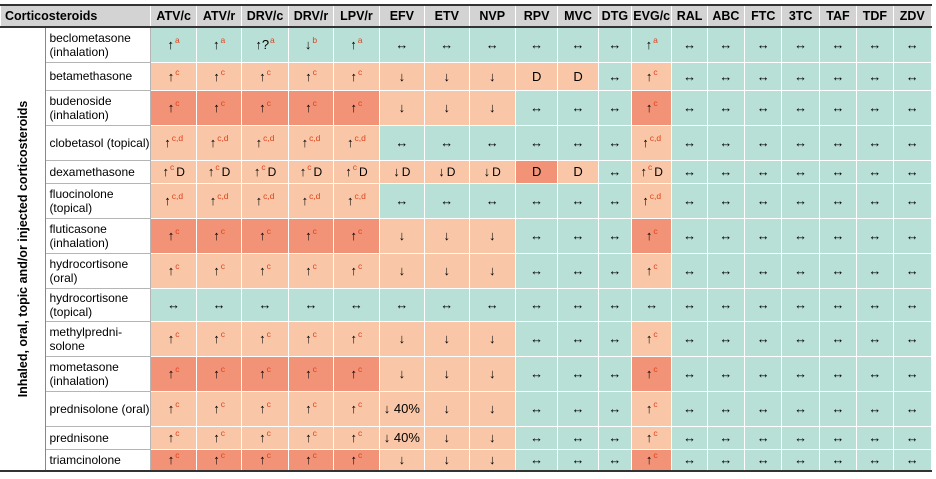  What do you see at coordinates (311, 16) in the screenshot?
I see `column-header: DRV/r` at bounding box center [311, 16].